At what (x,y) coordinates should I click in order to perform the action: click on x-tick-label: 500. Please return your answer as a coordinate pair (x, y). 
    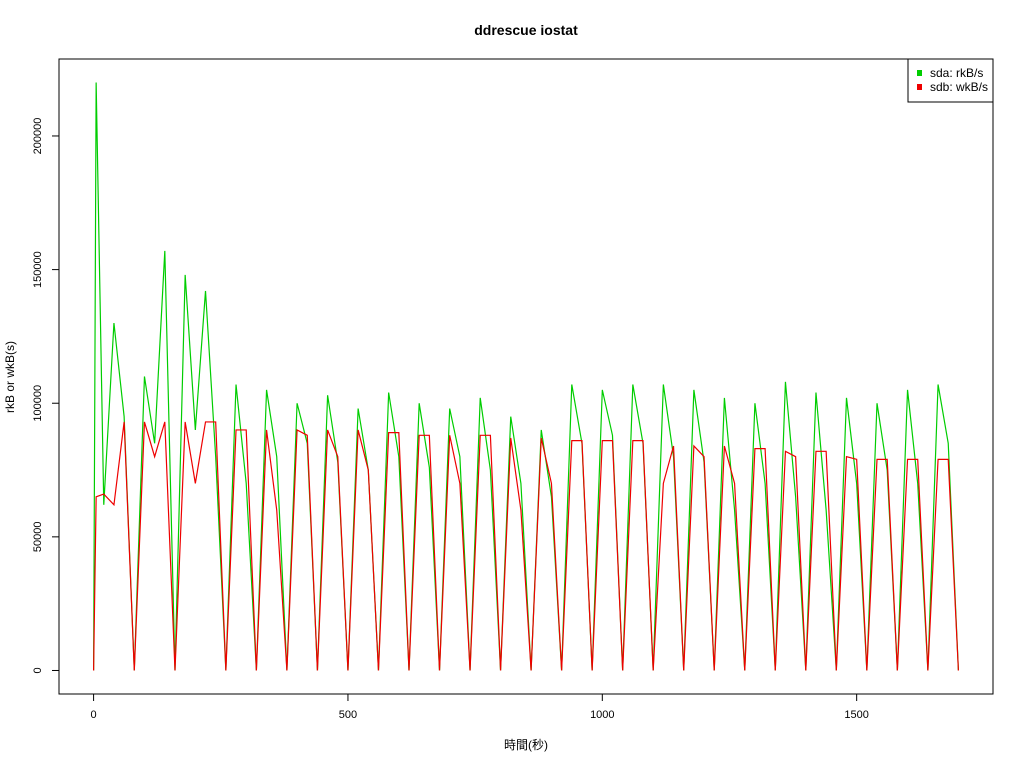
    Looking at the image, I should click on (348, 715).